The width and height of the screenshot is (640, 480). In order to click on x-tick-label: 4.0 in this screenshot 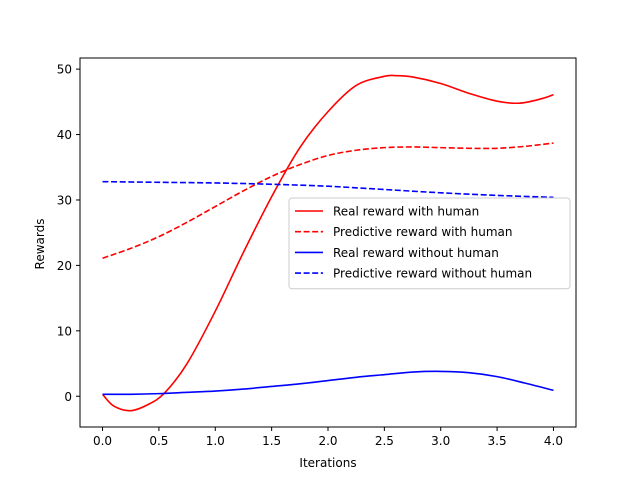, I will do `click(553, 441)`.